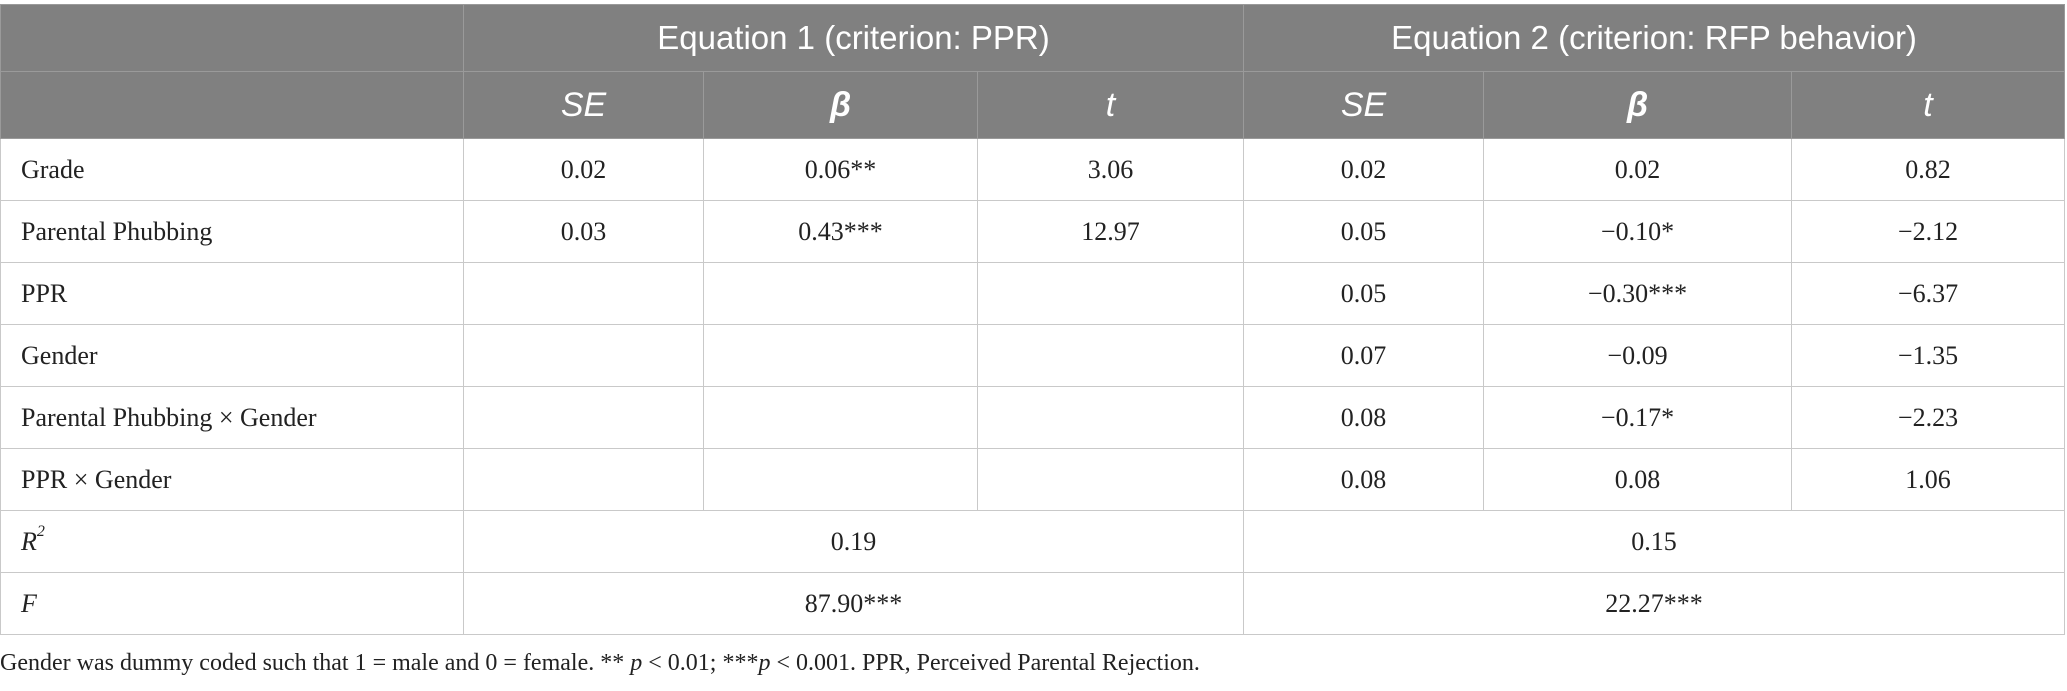 The height and width of the screenshot is (691, 2067). Describe the element at coordinates (1928, 169) in the screenshot. I see `table-cell: 0.82` at that location.